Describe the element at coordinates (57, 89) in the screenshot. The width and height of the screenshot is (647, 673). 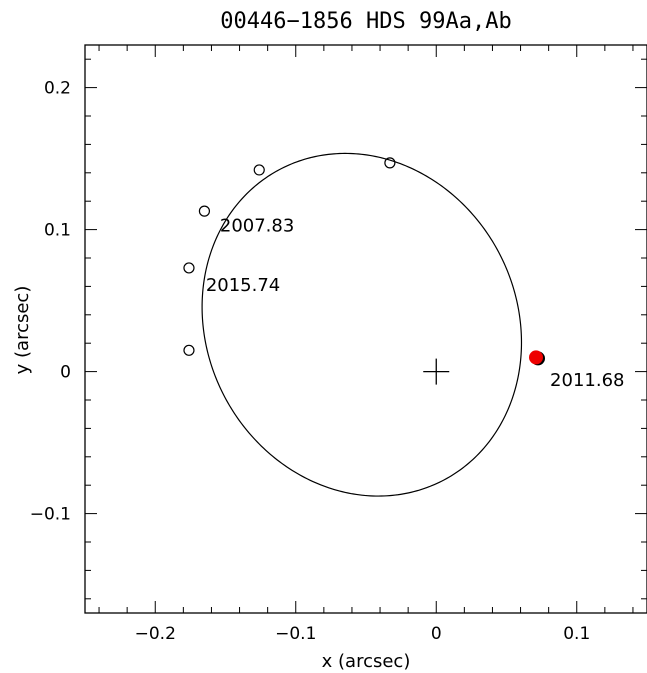
I see `y-tick-label: 0.2` at that location.